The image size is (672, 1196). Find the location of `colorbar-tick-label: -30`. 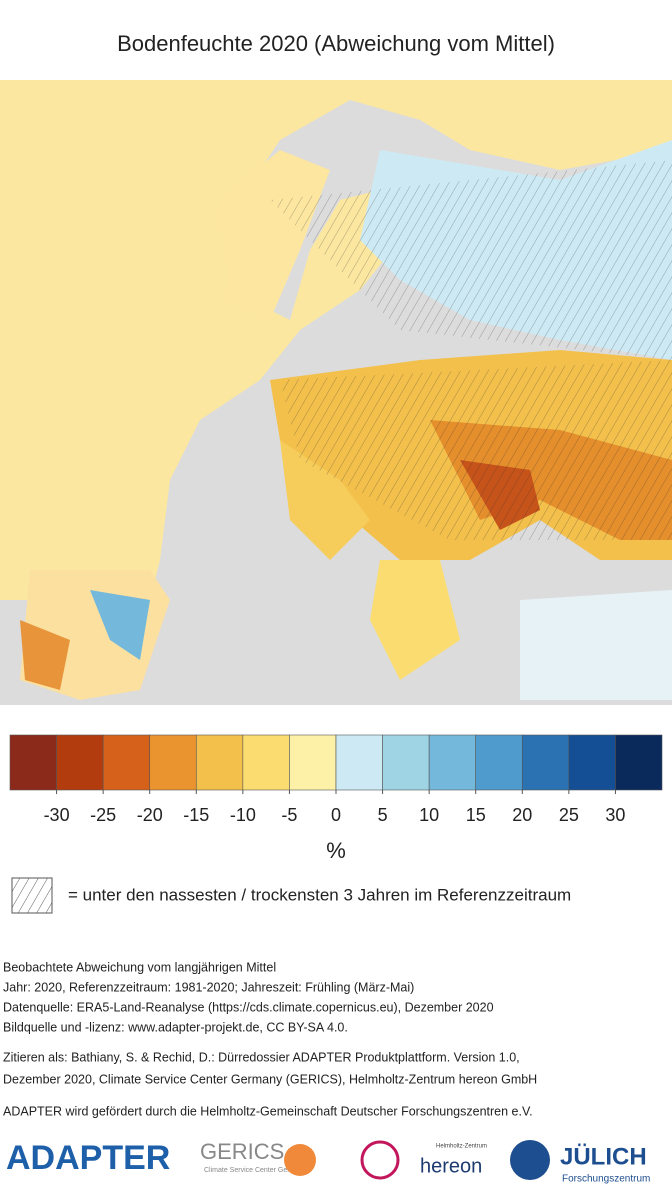

colorbar-tick-label: -30 is located at coordinates (57, 815).